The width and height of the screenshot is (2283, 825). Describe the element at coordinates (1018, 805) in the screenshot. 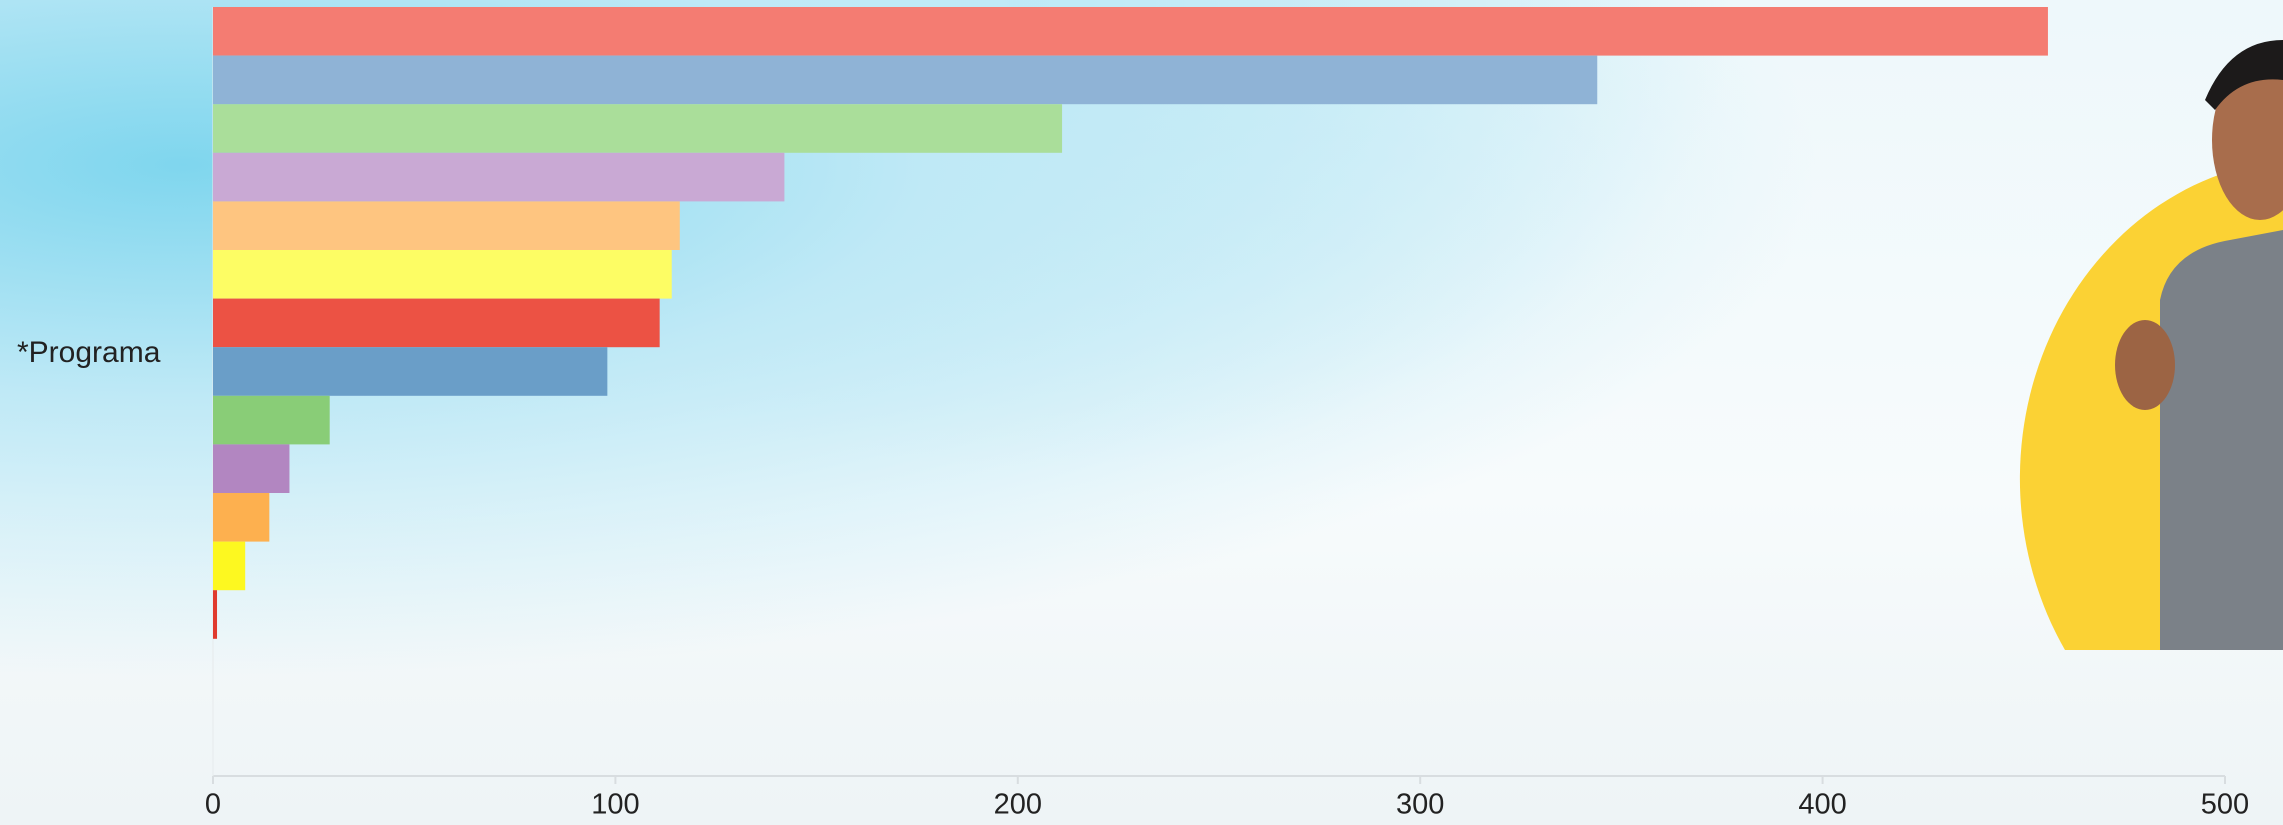

I see `x-tick-label: 200` at that location.